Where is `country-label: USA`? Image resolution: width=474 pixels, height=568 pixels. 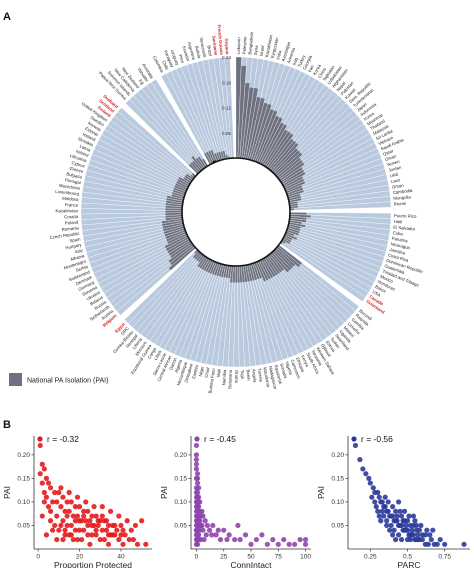
country-label: USA is located at coordinates (376, 293).